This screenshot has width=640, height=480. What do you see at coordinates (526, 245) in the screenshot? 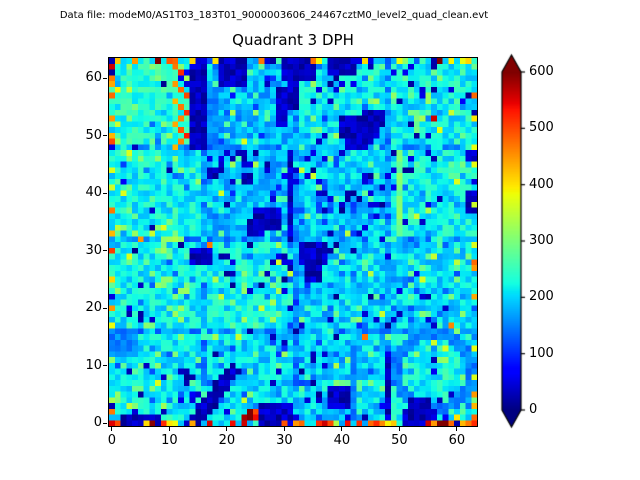
I see `colorbar` at bounding box center [526, 245].